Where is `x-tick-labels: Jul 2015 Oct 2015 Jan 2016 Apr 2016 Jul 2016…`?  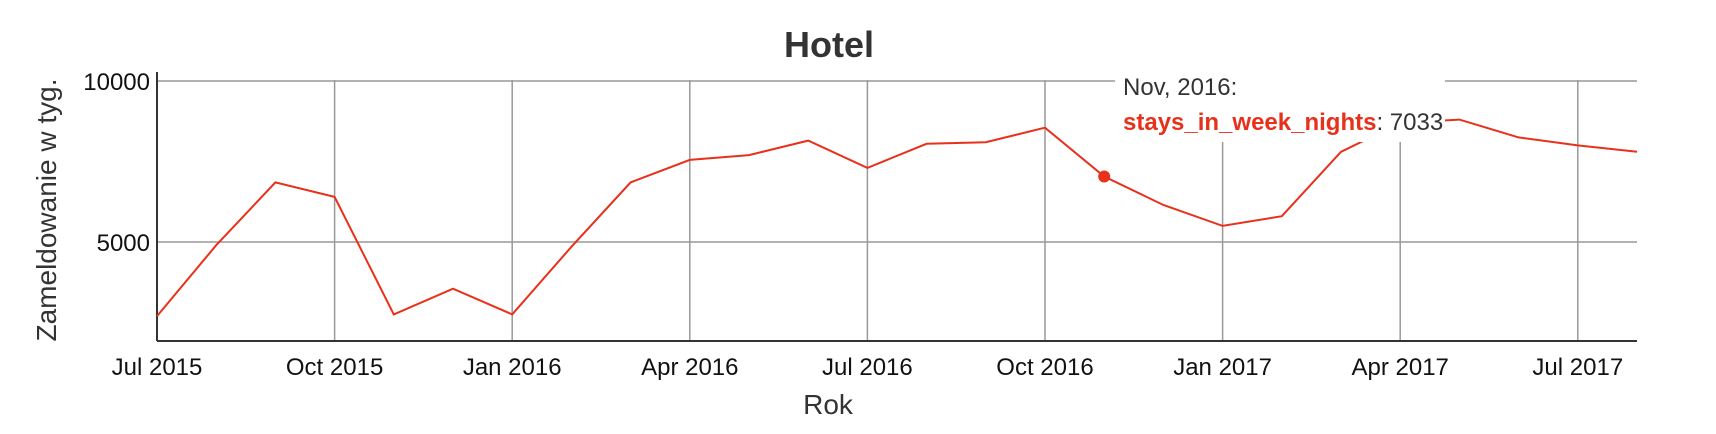 x-tick-labels: Jul 2015 Oct 2015 Jan 2016 Apr 2016 Jul 2016… is located at coordinates (868, 367).